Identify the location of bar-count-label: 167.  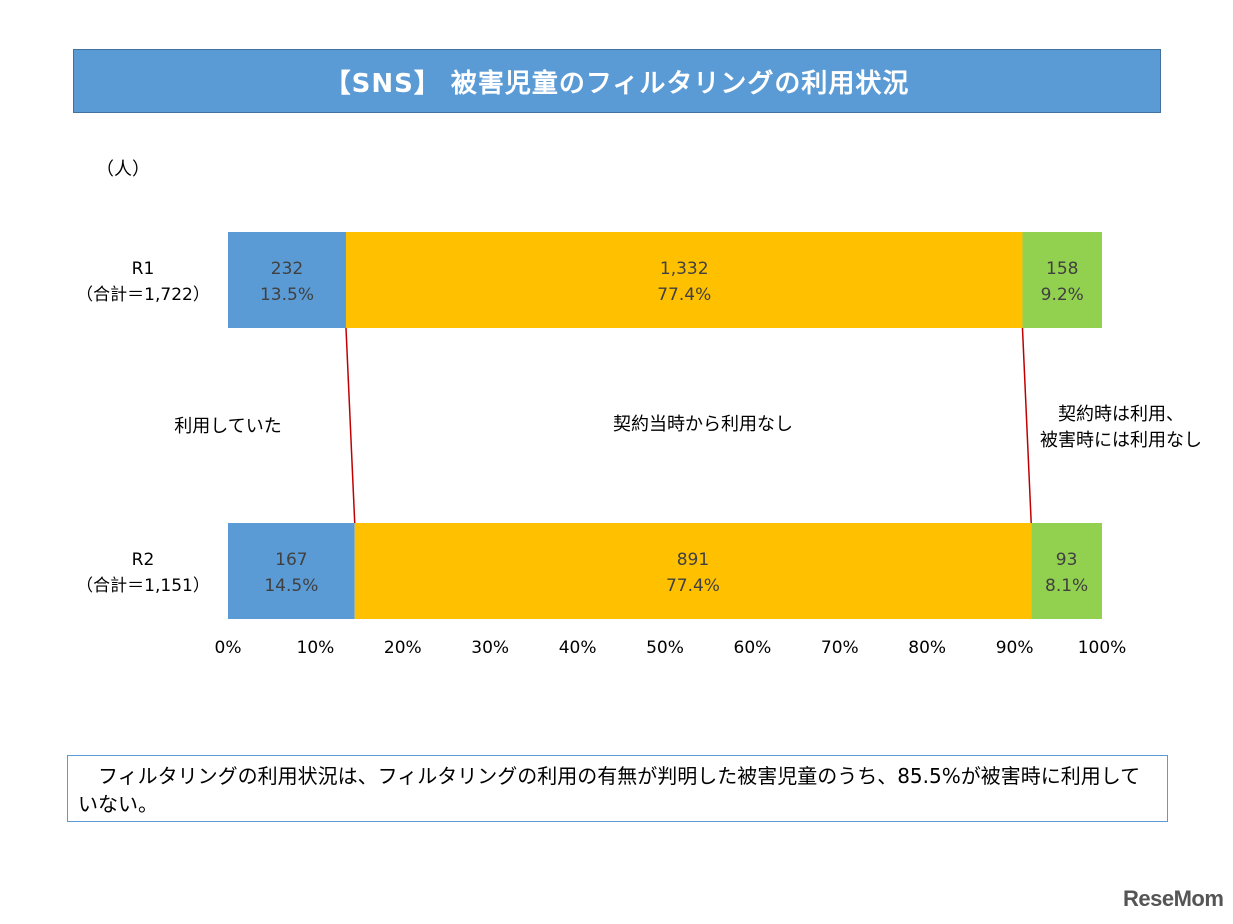
(291, 560).